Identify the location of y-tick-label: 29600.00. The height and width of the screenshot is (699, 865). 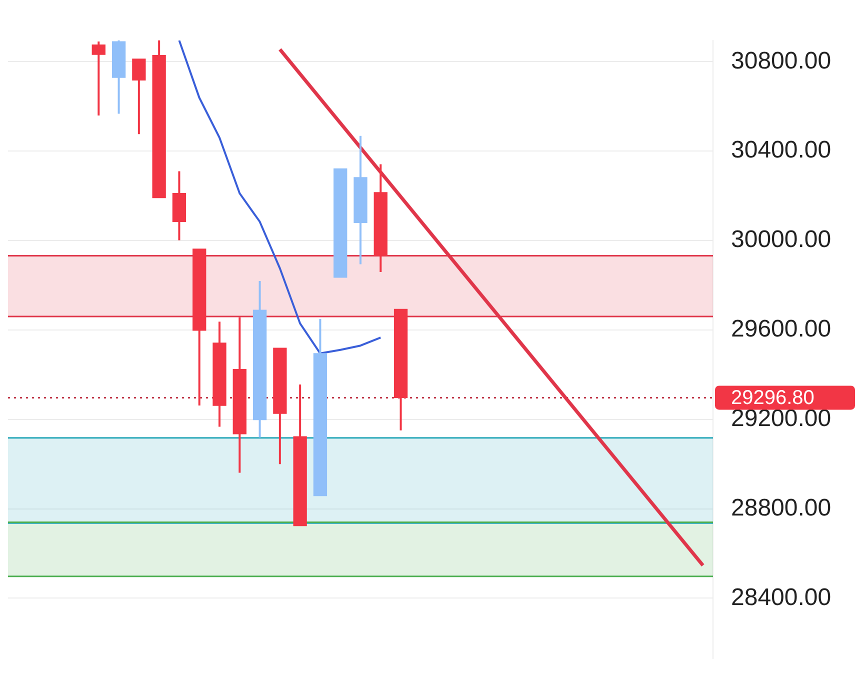
(781, 329).